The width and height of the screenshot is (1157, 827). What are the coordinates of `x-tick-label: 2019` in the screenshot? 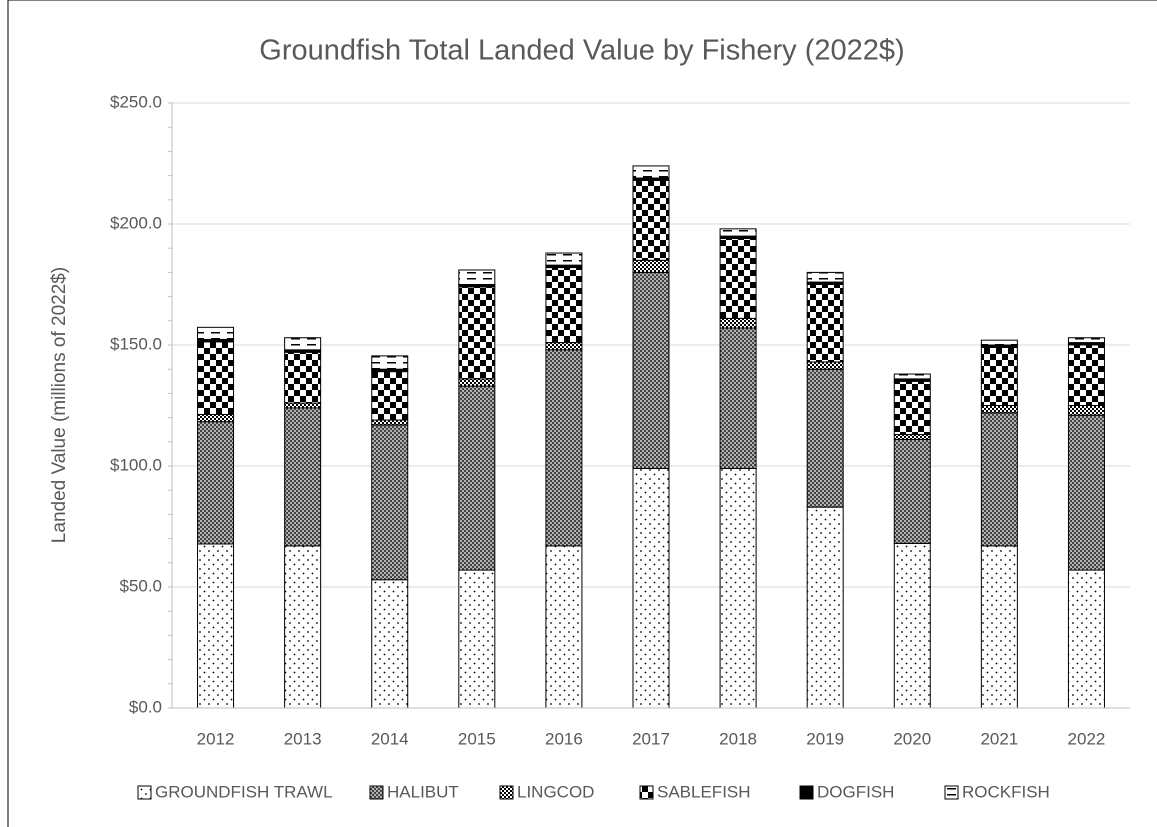 It's located at (825, 738).